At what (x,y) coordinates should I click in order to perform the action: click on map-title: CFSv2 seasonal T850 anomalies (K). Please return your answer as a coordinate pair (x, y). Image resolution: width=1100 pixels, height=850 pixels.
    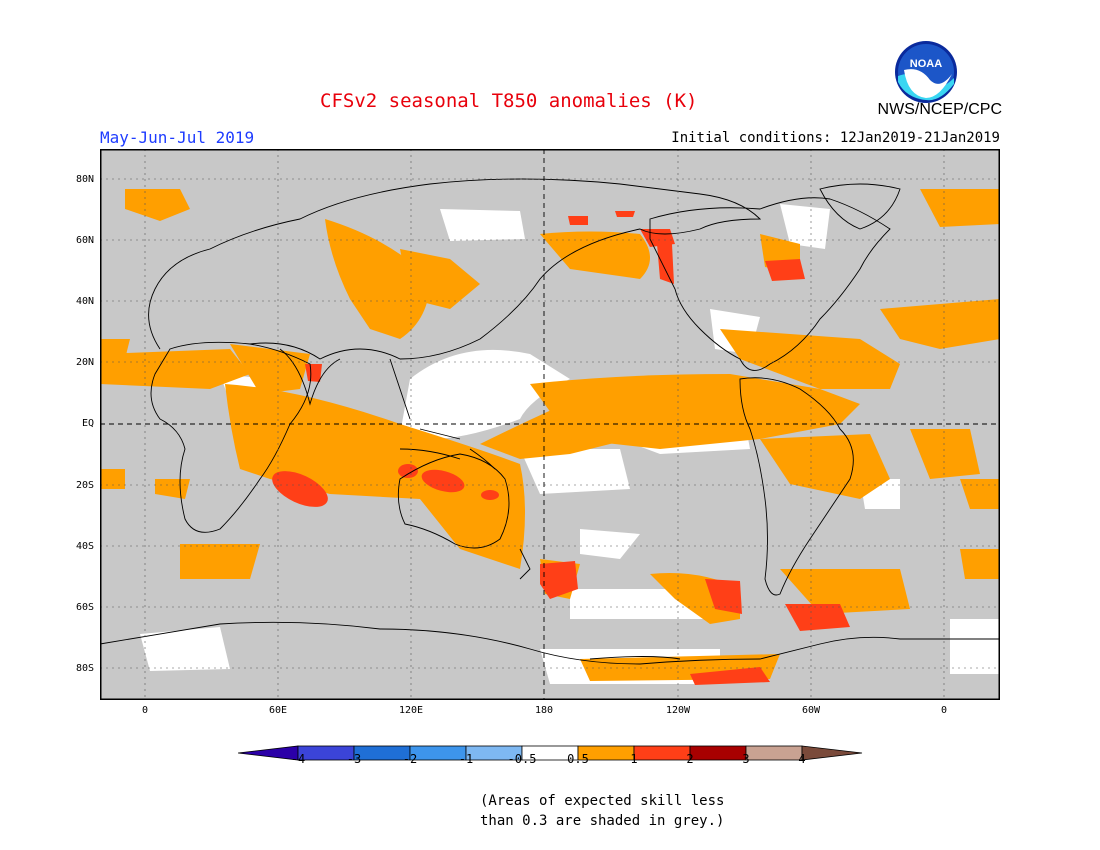
    Looking at the image, I should click on (509, 101).